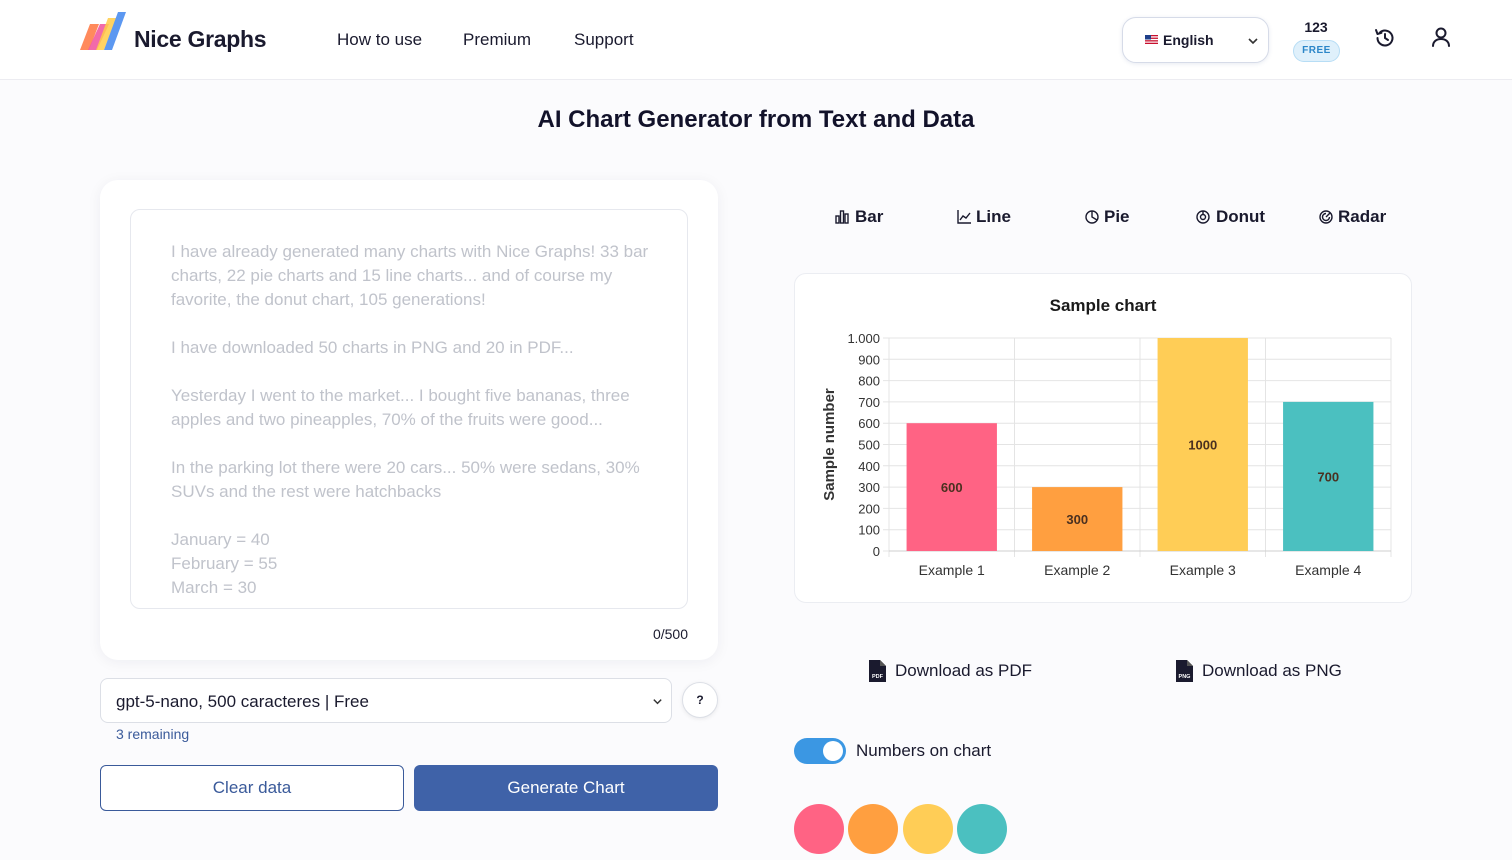  Describe the element at coordinates (833, 751) in the screenshot. I see `toggle-knob` at that location.